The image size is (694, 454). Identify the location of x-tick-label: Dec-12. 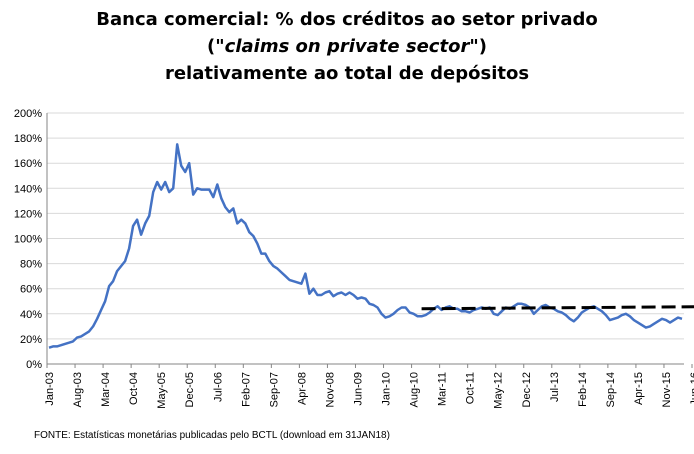
(527, 389).